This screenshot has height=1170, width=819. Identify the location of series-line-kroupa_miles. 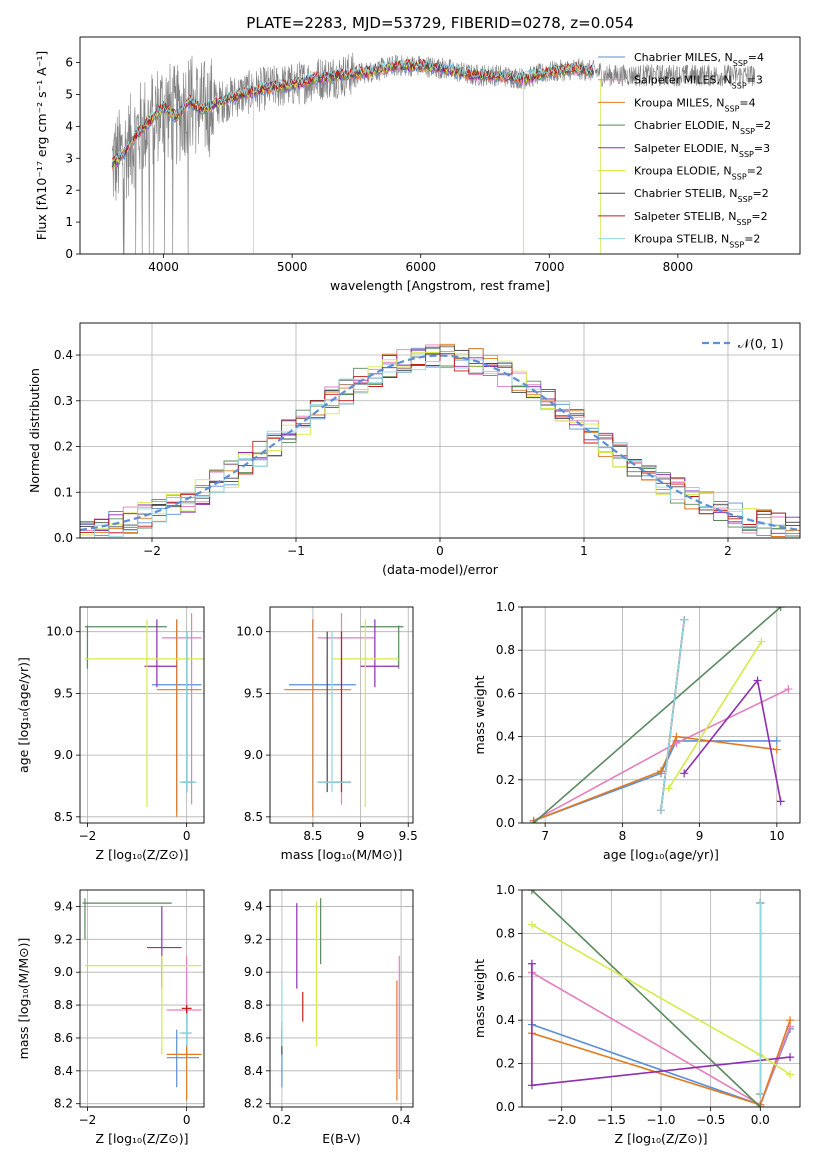
(655, 778).